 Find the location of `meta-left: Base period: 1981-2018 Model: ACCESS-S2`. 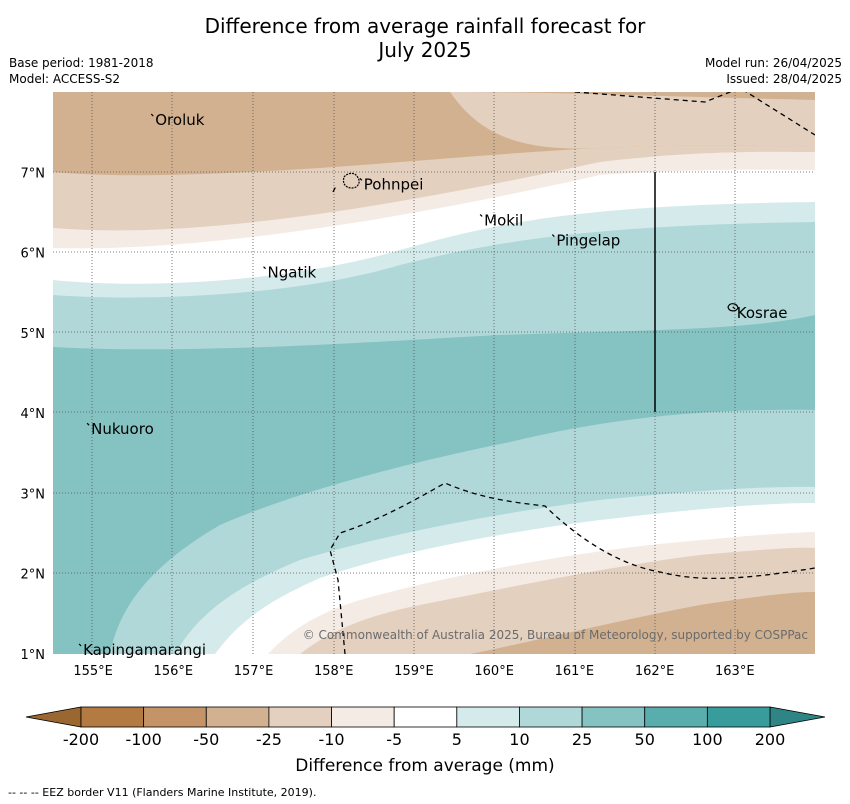

meta-left: Base period: 1981-2018 Model: ACCESS-S2 is located at coordinates (81, 71).